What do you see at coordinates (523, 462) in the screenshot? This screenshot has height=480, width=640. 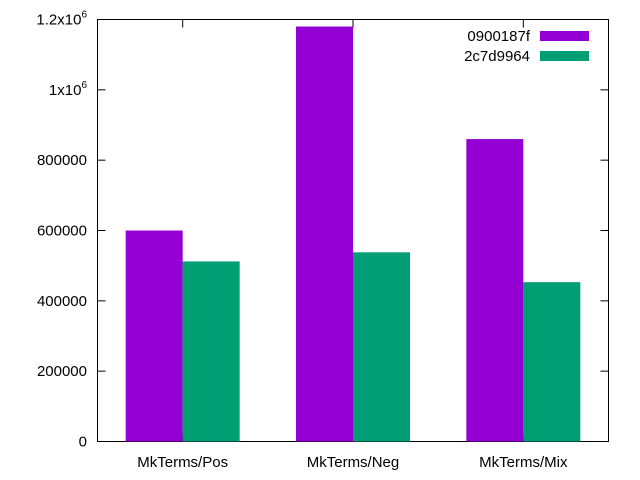 I see `x-tick-label: MkTerms/Mix` at bounding box center [523, 462].